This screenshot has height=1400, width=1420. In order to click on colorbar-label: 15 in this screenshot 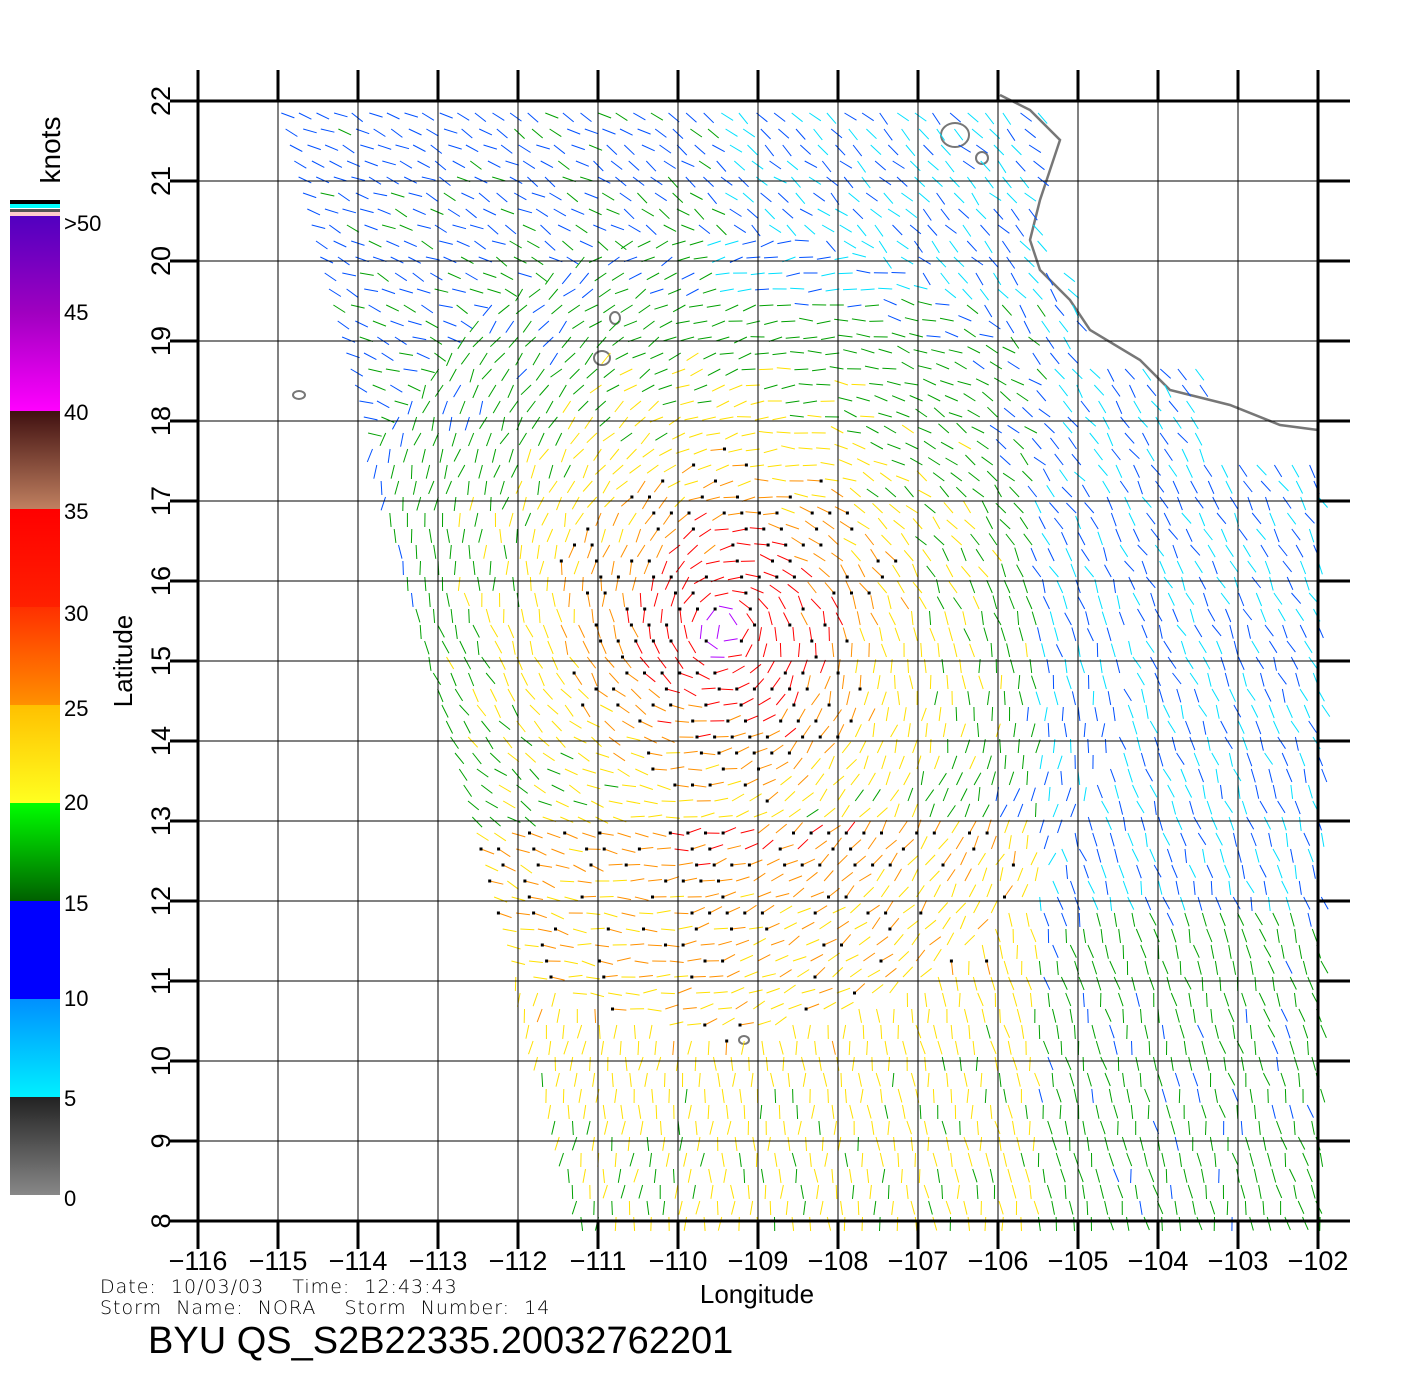, I will do `click(76, 903)`.